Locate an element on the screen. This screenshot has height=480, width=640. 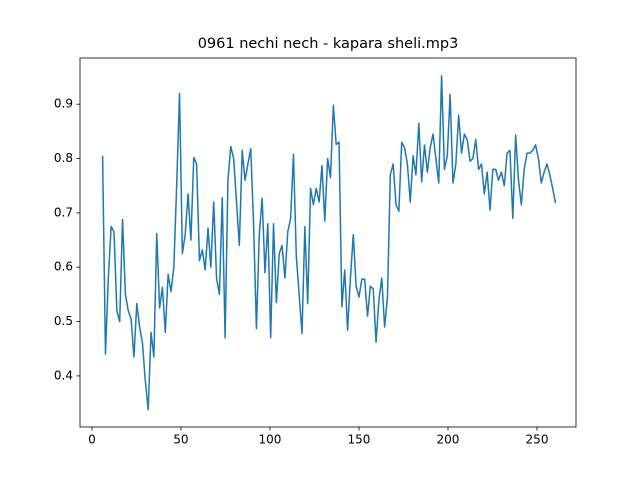
y-tick-label: 0.5 is located at coordinates (63, 321).